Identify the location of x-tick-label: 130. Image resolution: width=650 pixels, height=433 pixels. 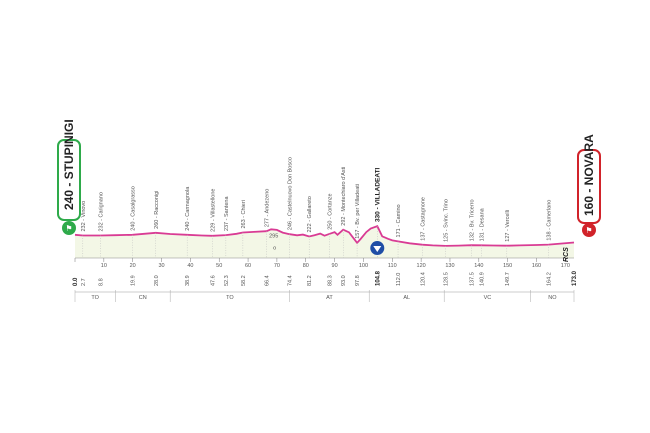
(449, 266).